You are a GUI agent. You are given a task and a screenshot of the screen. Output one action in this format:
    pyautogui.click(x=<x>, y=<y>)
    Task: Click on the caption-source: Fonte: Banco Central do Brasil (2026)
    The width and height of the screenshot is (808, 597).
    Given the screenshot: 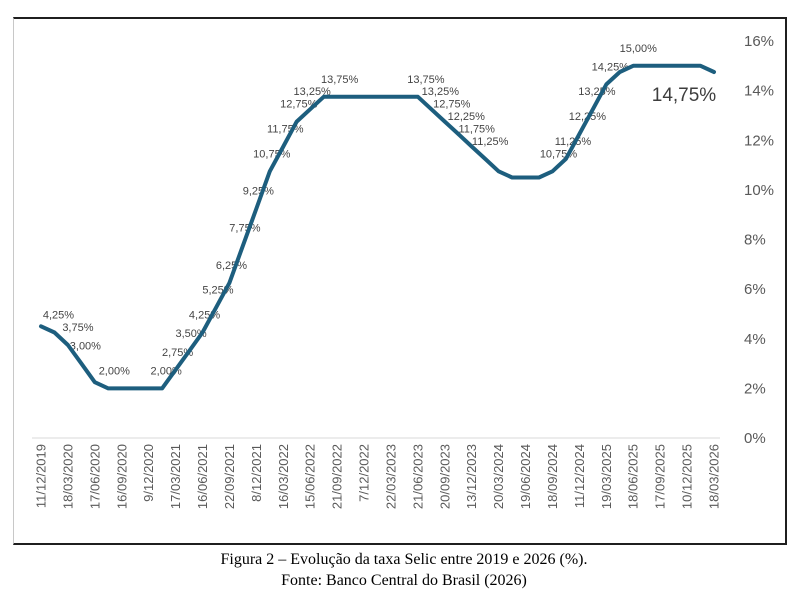 What is the action you would take?
    pyautogui.click(x=404, y=580)
    